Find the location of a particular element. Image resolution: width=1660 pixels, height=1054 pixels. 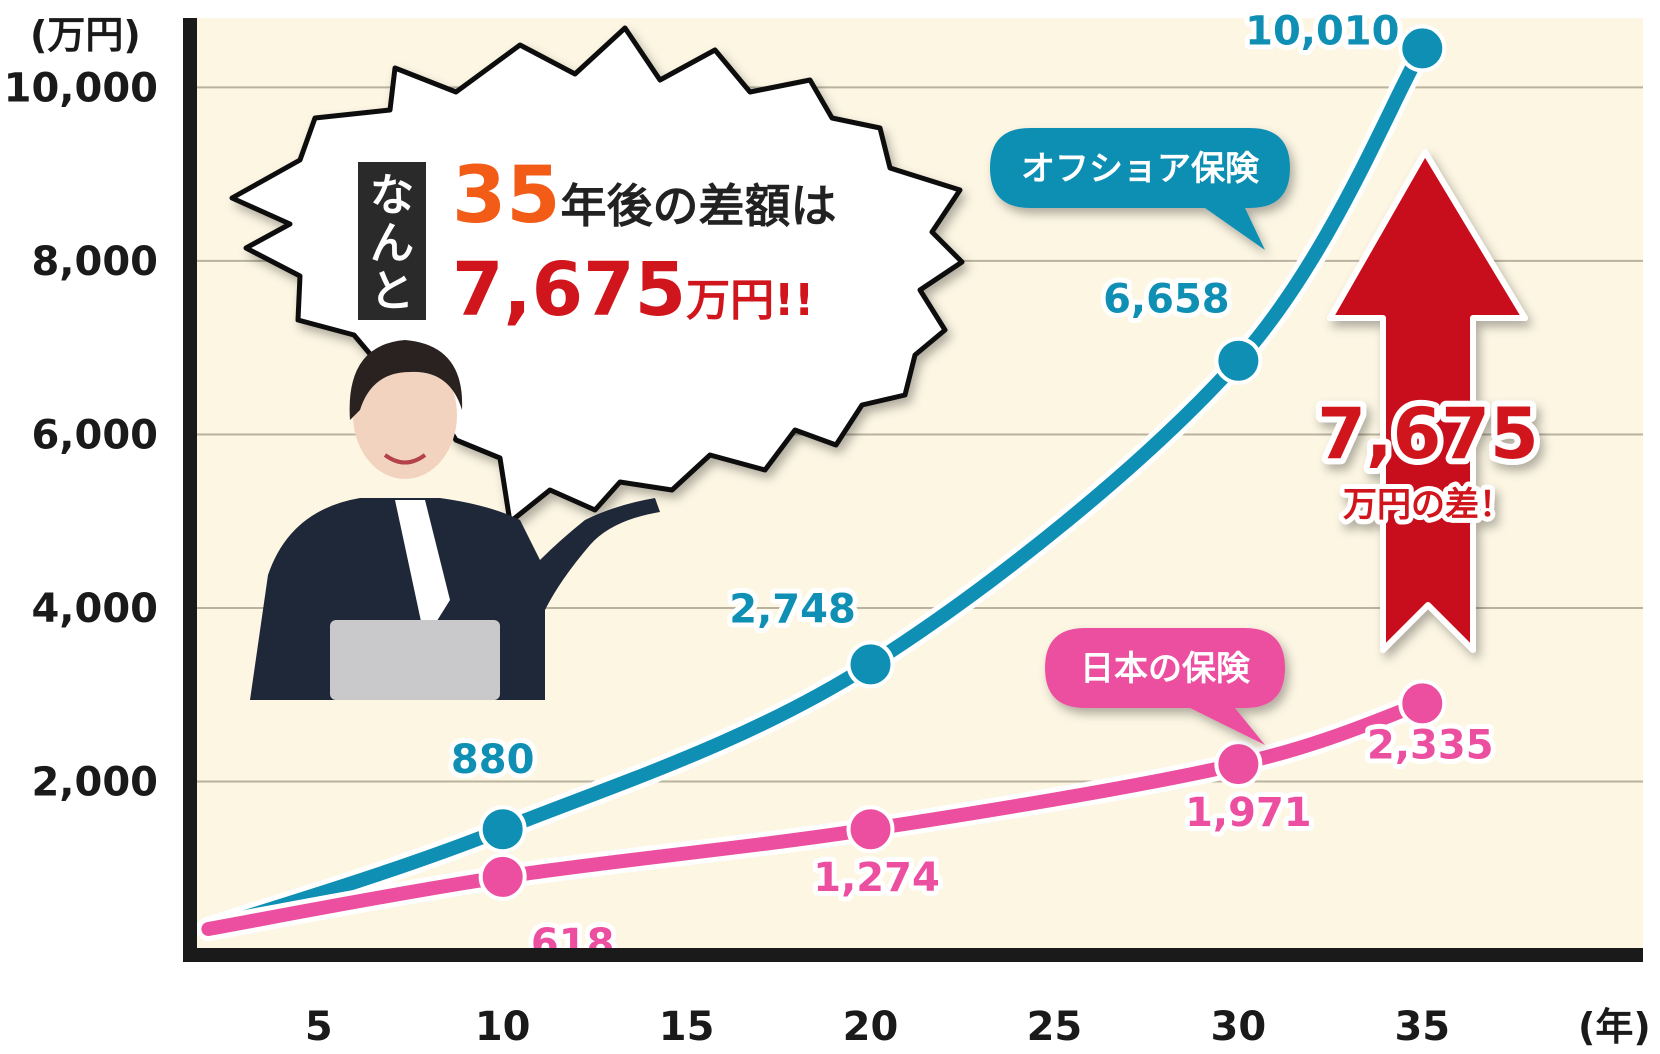

offshore-callout-shape is located at coordinates (1140, 189).